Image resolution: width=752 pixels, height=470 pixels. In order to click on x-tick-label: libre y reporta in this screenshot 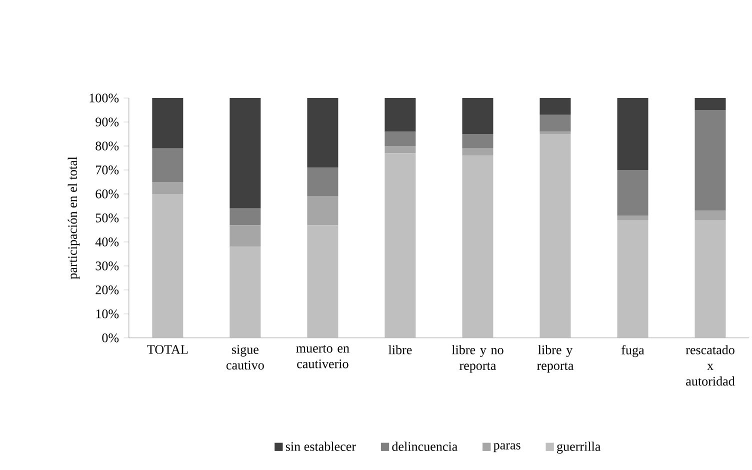, I will do `click(555, 359)`.